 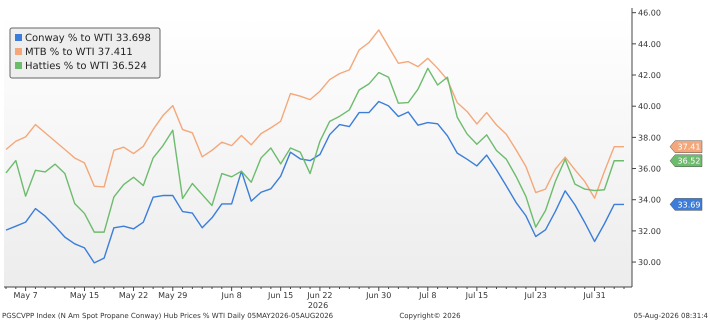 I want to click on y-tick-label: 36.00, so click(x=649, y=169).